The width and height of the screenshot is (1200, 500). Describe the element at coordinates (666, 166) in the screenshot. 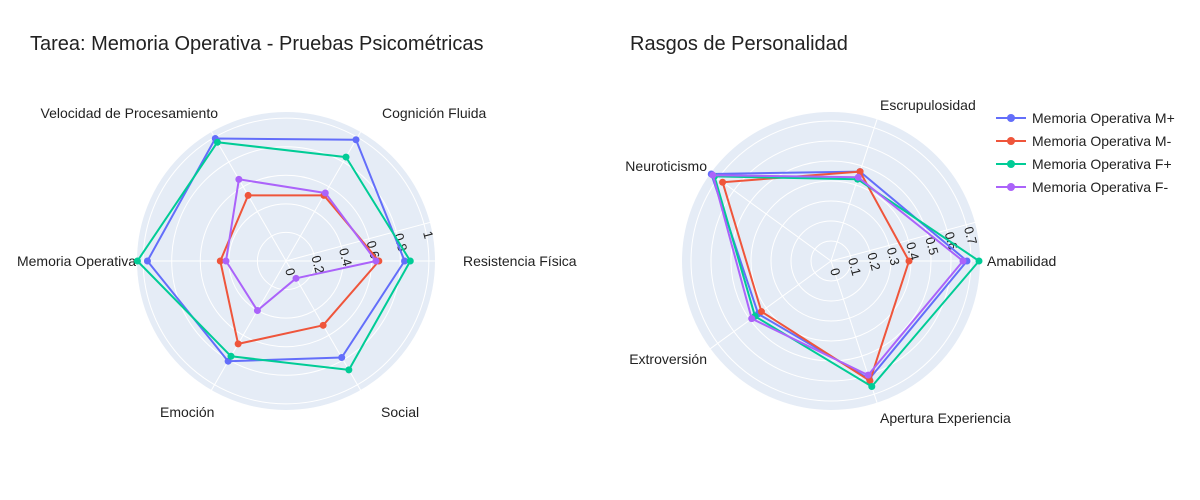

I see `axis-label: Neuroticismo` at that location.